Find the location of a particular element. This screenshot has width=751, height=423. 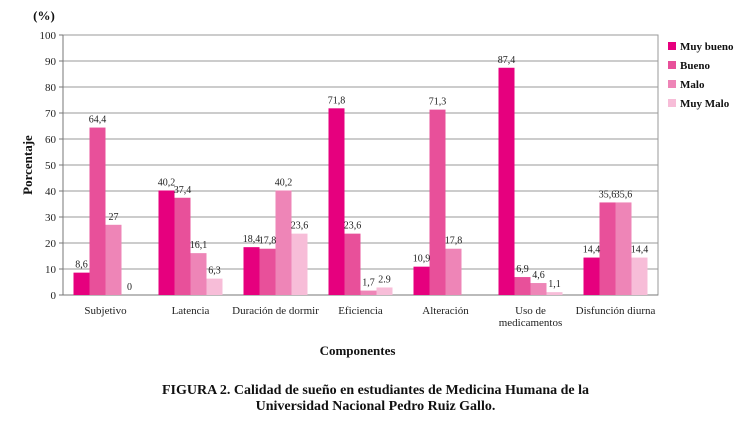

x-category-label: medicamentos is located at coordinates (531, 323).